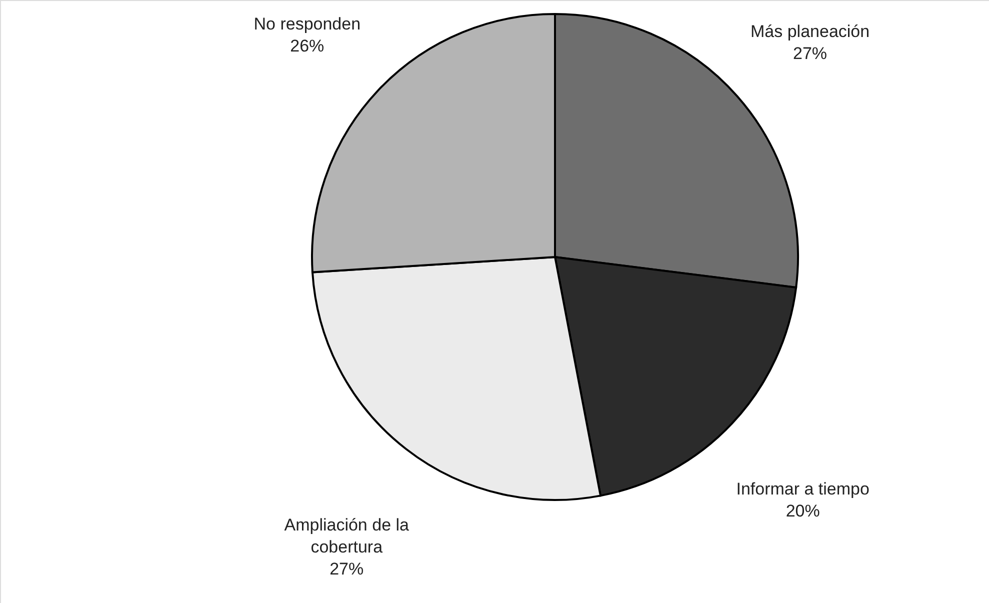 The image size is (989, 603). Describe the element at coordinates (803, 511) in the screenshot. I see `data-label: 20%` at that location.